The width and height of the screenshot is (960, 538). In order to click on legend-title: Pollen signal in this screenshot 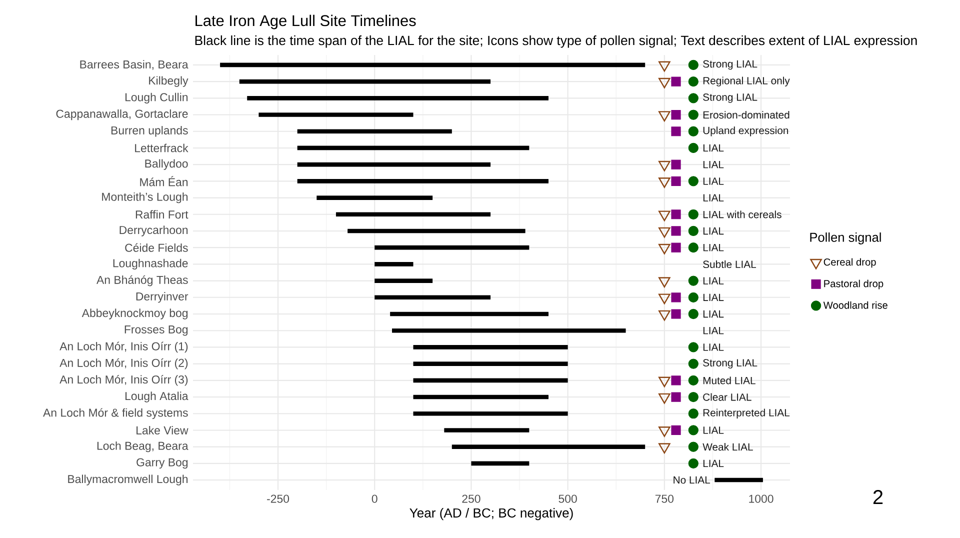, I will do `click(845, 238)`.